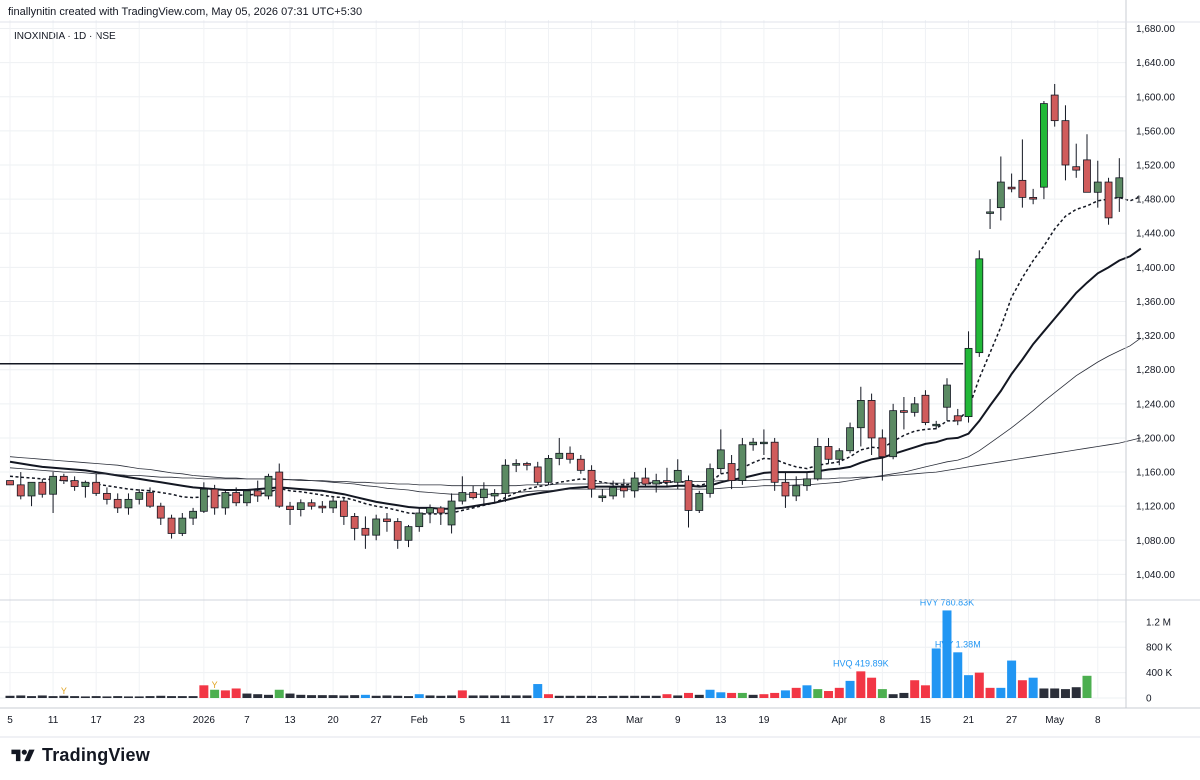  Describe the element at coordinates (764, 720) in the screenshot. I see `time-tick-label: 19` at that location.